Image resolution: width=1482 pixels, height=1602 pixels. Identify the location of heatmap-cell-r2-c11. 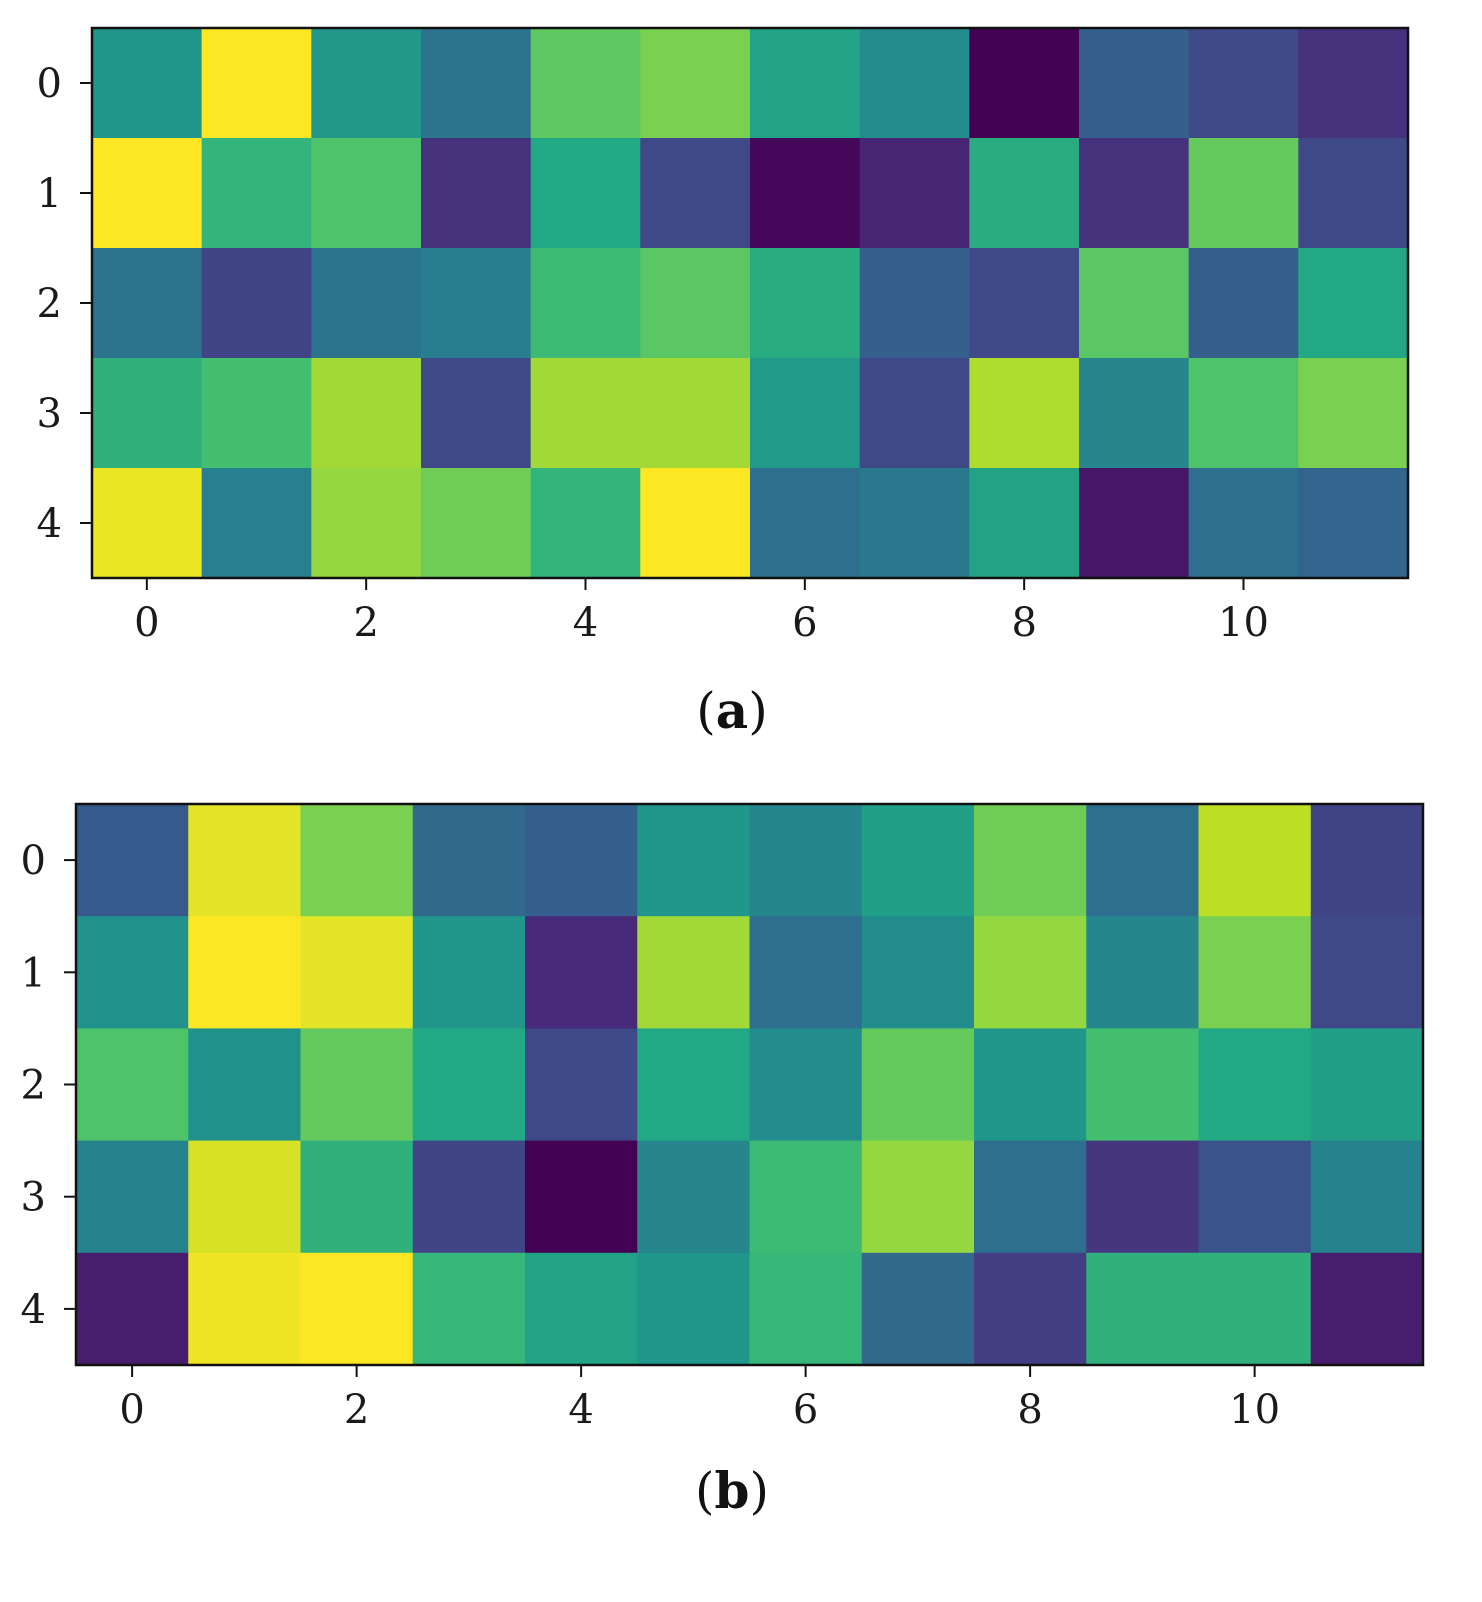
(1353, 303).